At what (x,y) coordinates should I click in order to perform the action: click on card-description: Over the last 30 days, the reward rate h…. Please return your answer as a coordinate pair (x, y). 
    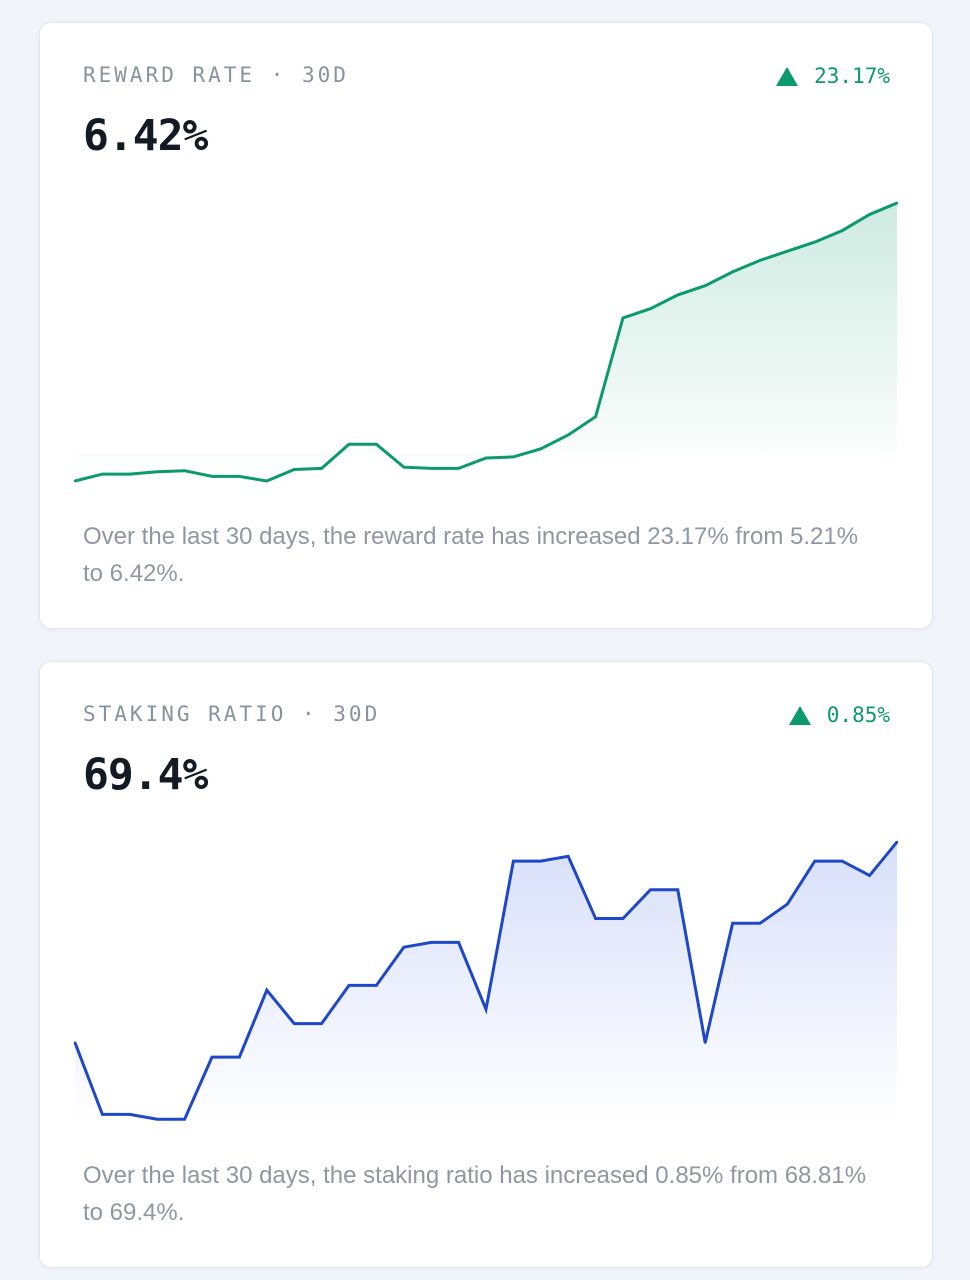
    Looking at the image, I should click on (471, 555).